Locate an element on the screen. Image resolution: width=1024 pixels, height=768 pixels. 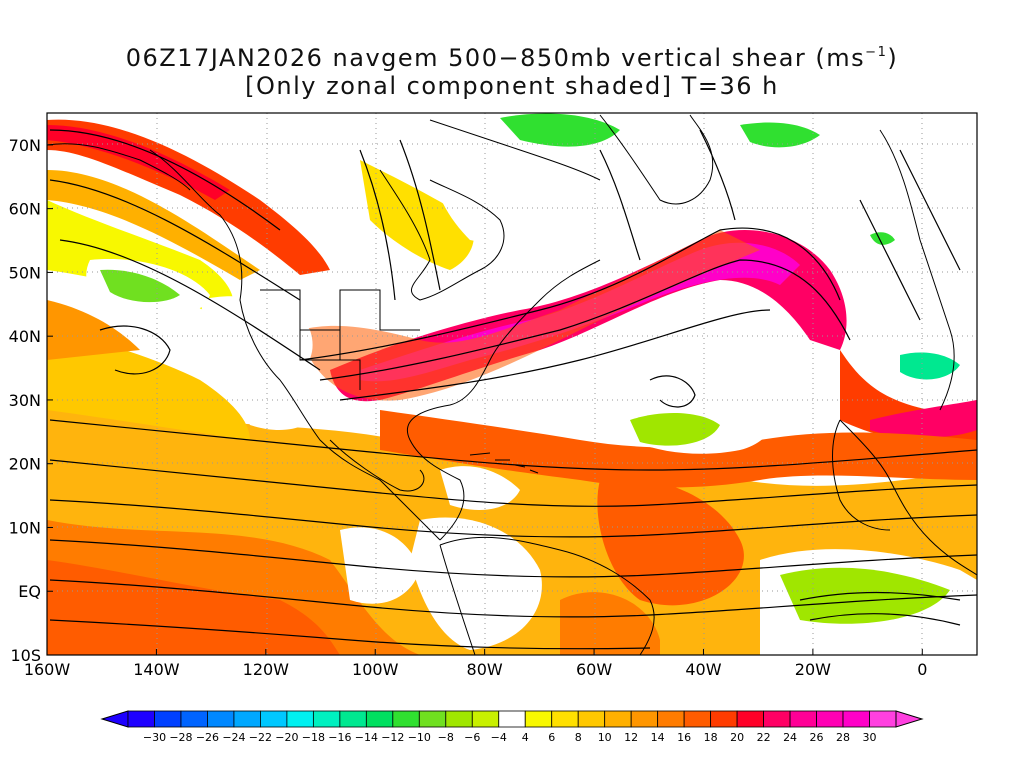
colorbar-label: 24 is located at coordinates (790, 737).